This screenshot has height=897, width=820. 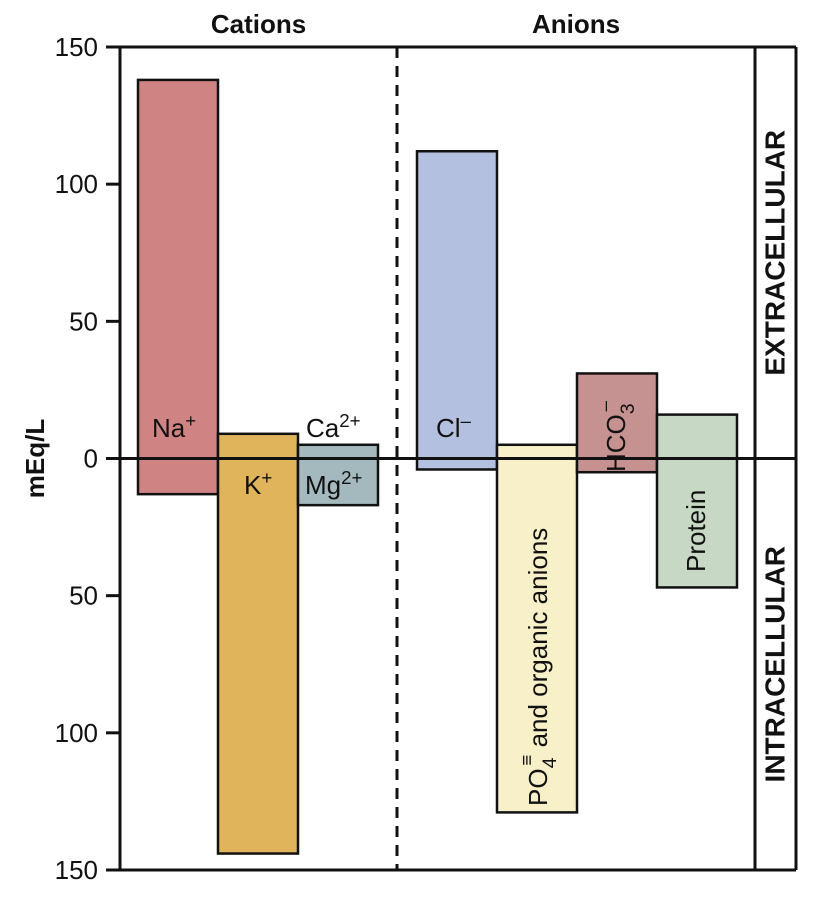 I want to click on protein-label-text: Protein, so click(x=696, y=531).